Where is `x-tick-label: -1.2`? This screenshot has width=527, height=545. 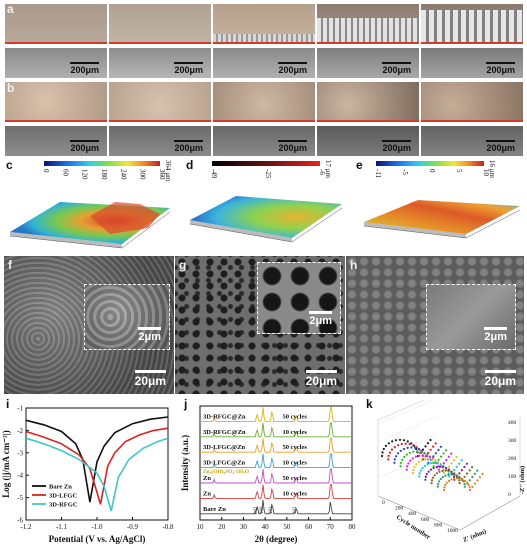 x-tick-label: -1.2 is located at coordinates (26, 527).